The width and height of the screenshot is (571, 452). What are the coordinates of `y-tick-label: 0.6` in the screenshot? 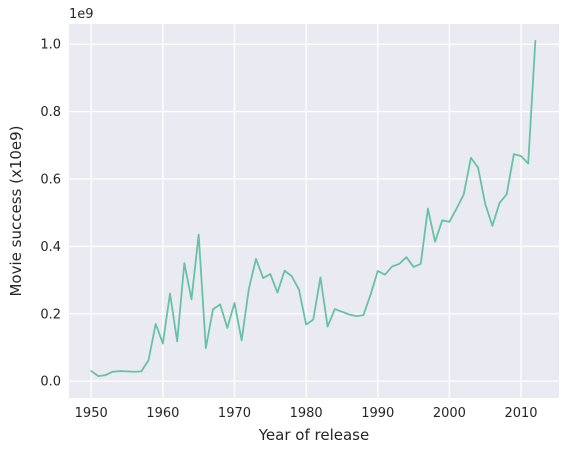 It's located at (50, 179).